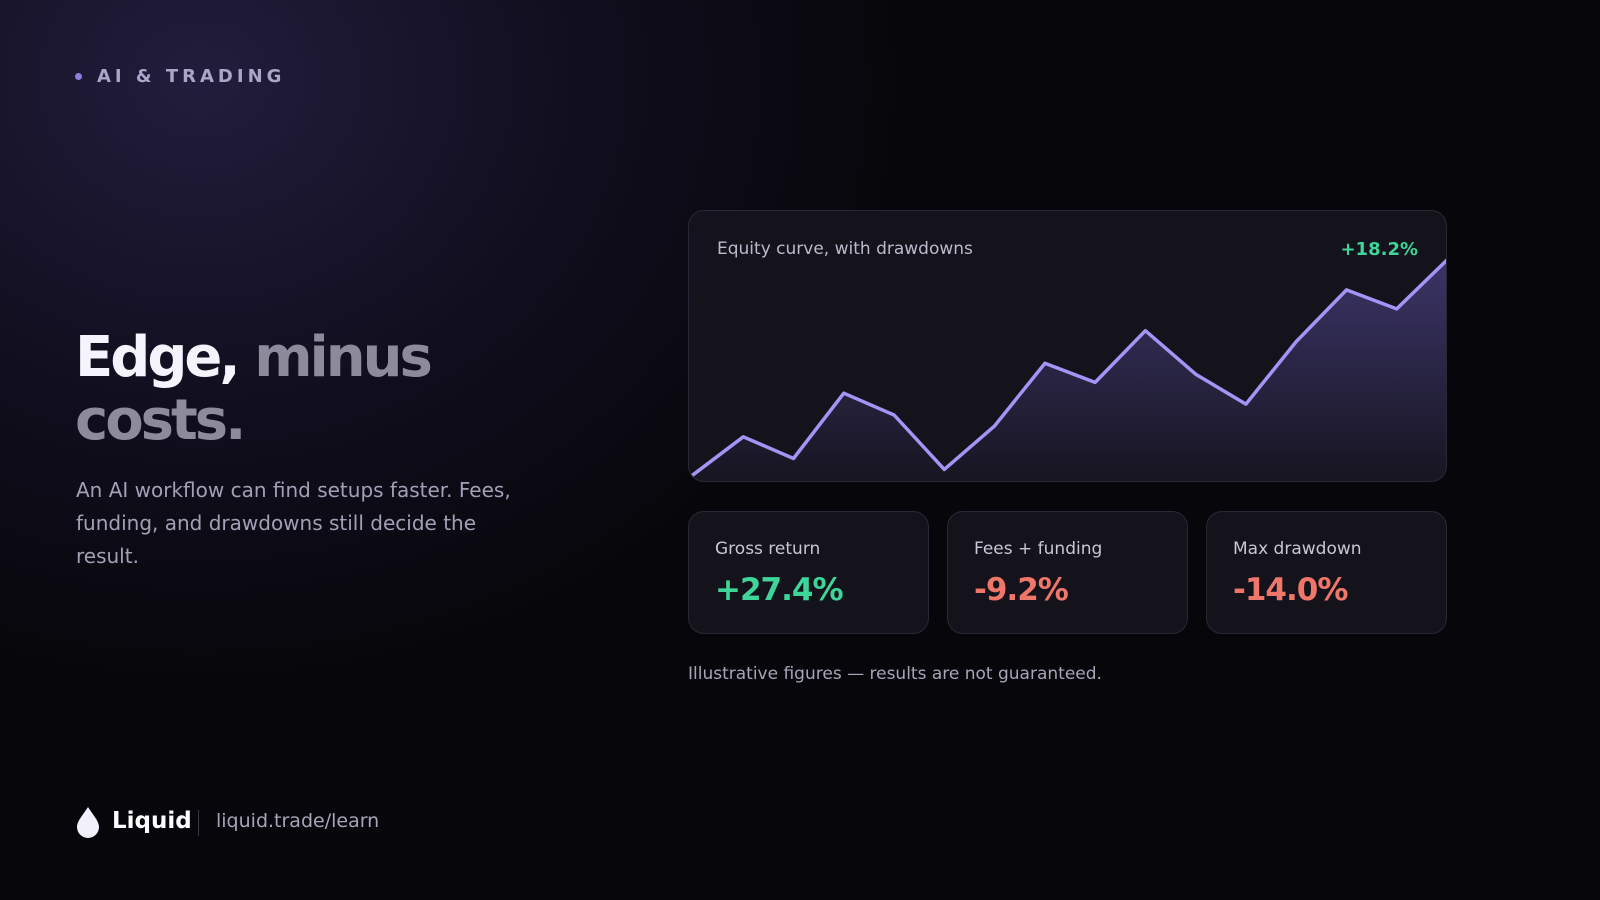 Image resolution: width=1600 pixels, height=900 pixels. What do you see at coordinates (88, 822) in the screenshot?
I see `logo-icon` at bounding box center [88, 822].